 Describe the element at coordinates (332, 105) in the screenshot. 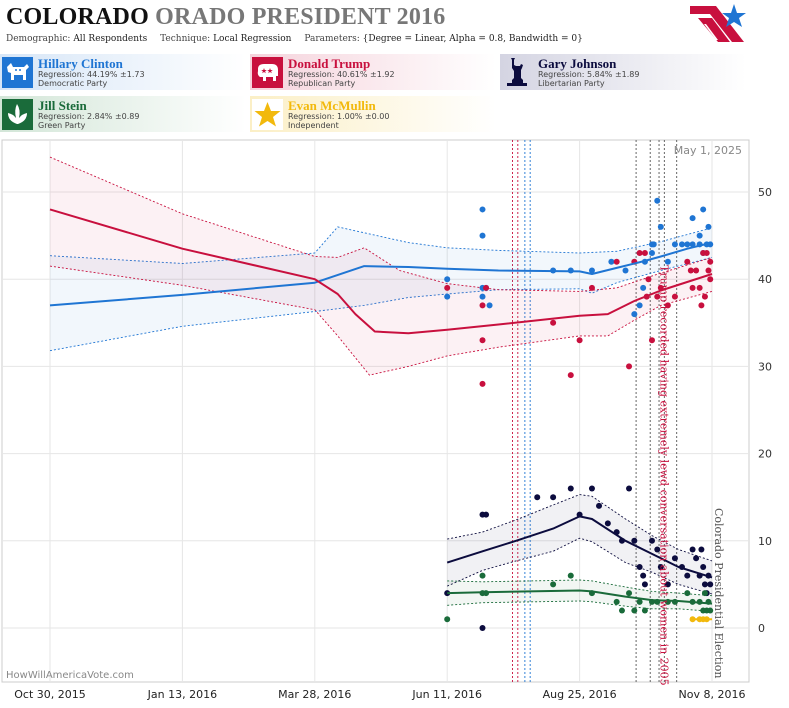

I see `candidate-name: Evan McMullin` at that location.